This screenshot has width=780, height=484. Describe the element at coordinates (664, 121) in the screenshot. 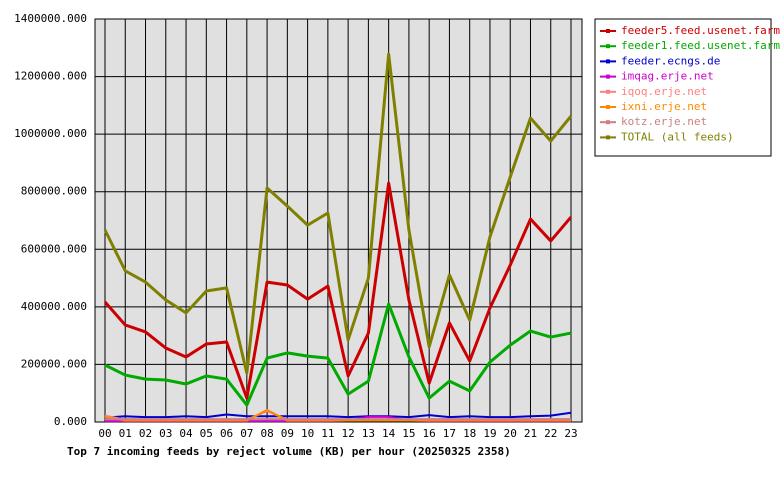

I see `legend-label: kotz.erje.net` at that location.